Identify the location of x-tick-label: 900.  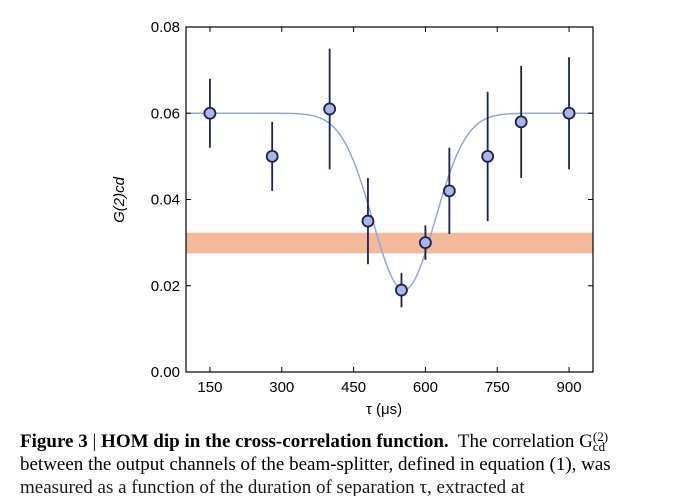
(569, 387).